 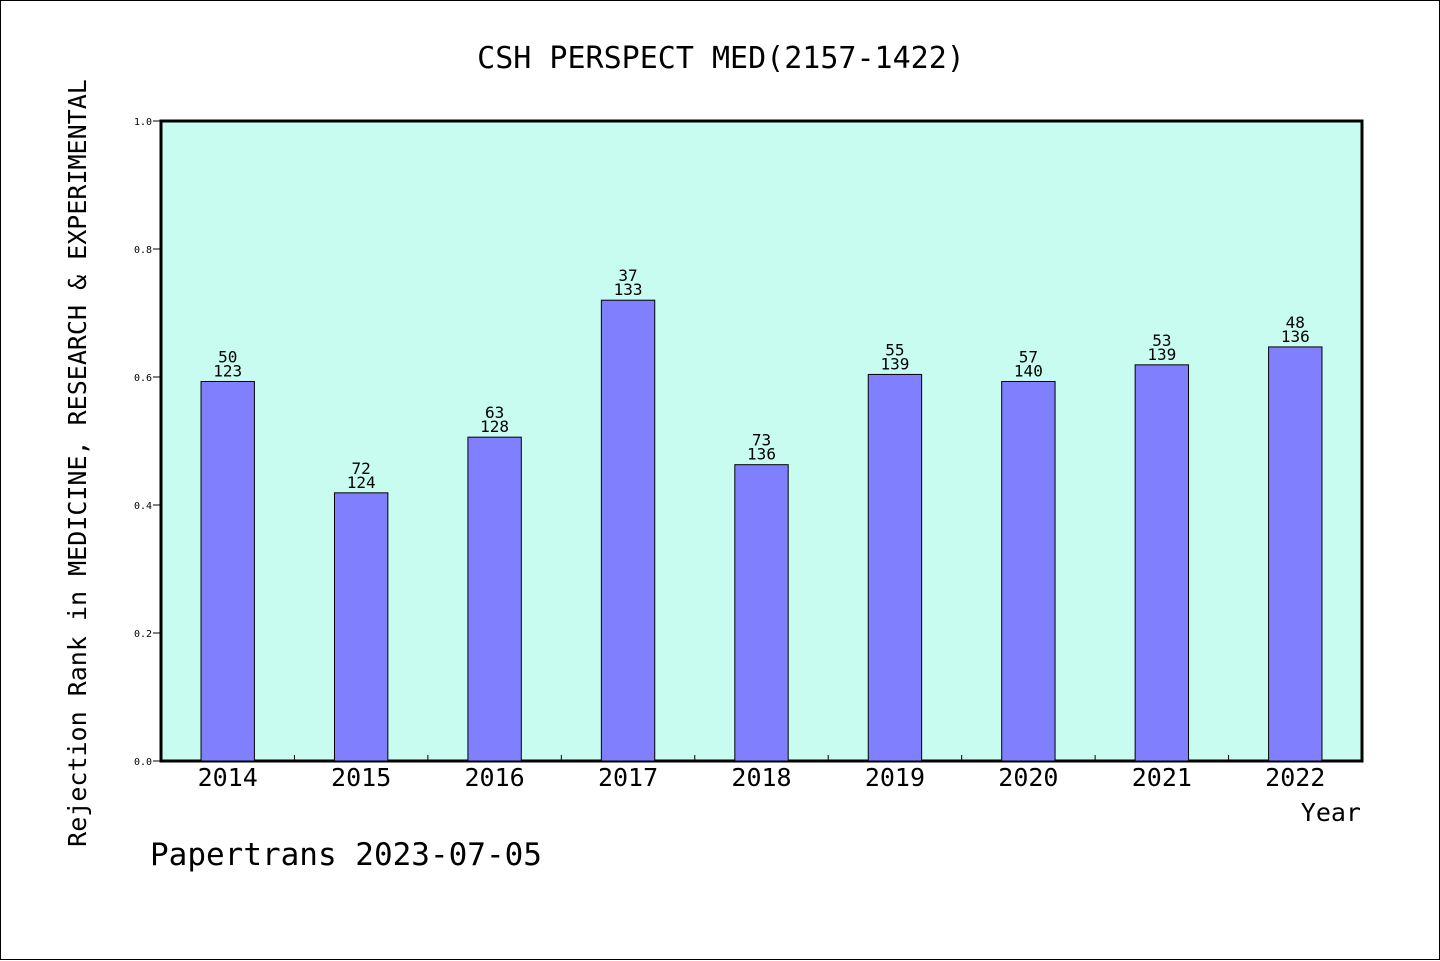 What do you see at coordinates (143, 122) in the screenshot?
I see `y-tick-label: 1.0` at bounding box center [143, 122].